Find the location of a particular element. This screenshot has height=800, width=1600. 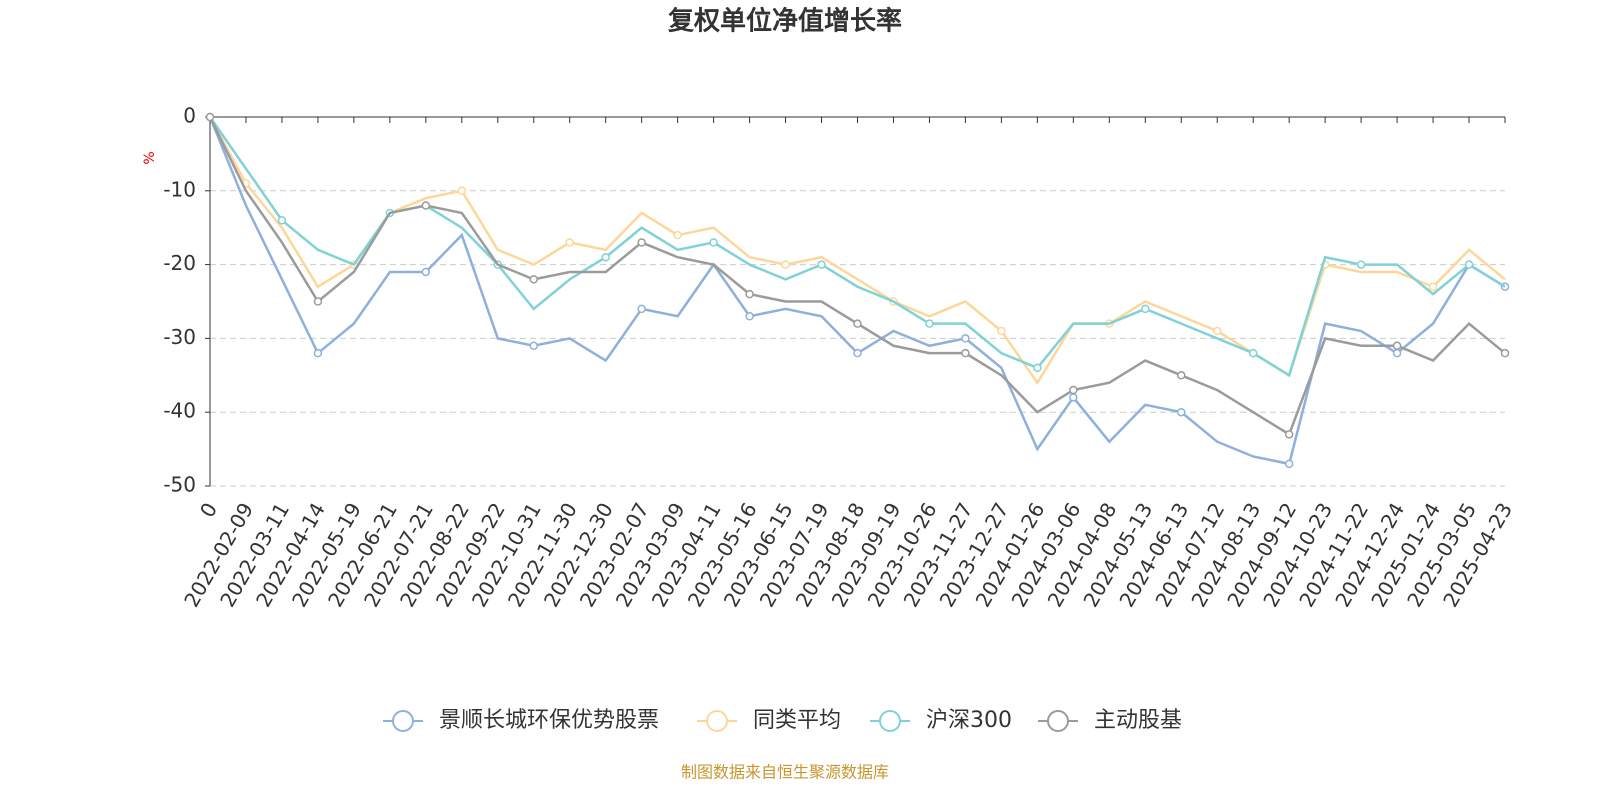

legend-label: 沪深300 is located at coordinates (969, 720).